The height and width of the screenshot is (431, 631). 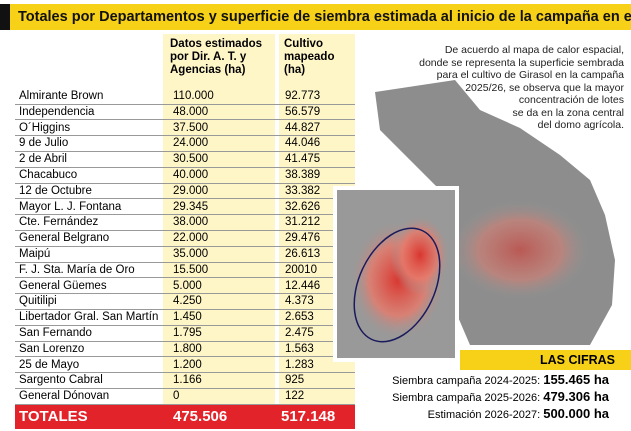 I want to click on department: General Belgrano, so click(x=64, y=238).